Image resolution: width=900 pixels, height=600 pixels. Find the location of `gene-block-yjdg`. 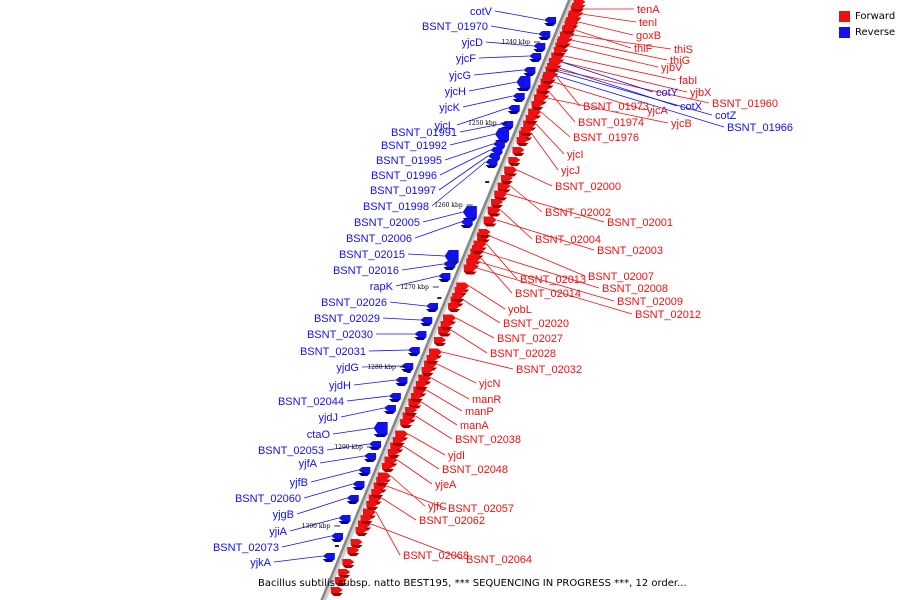

gene-block-yjdg is located at coordinates (407, 367).